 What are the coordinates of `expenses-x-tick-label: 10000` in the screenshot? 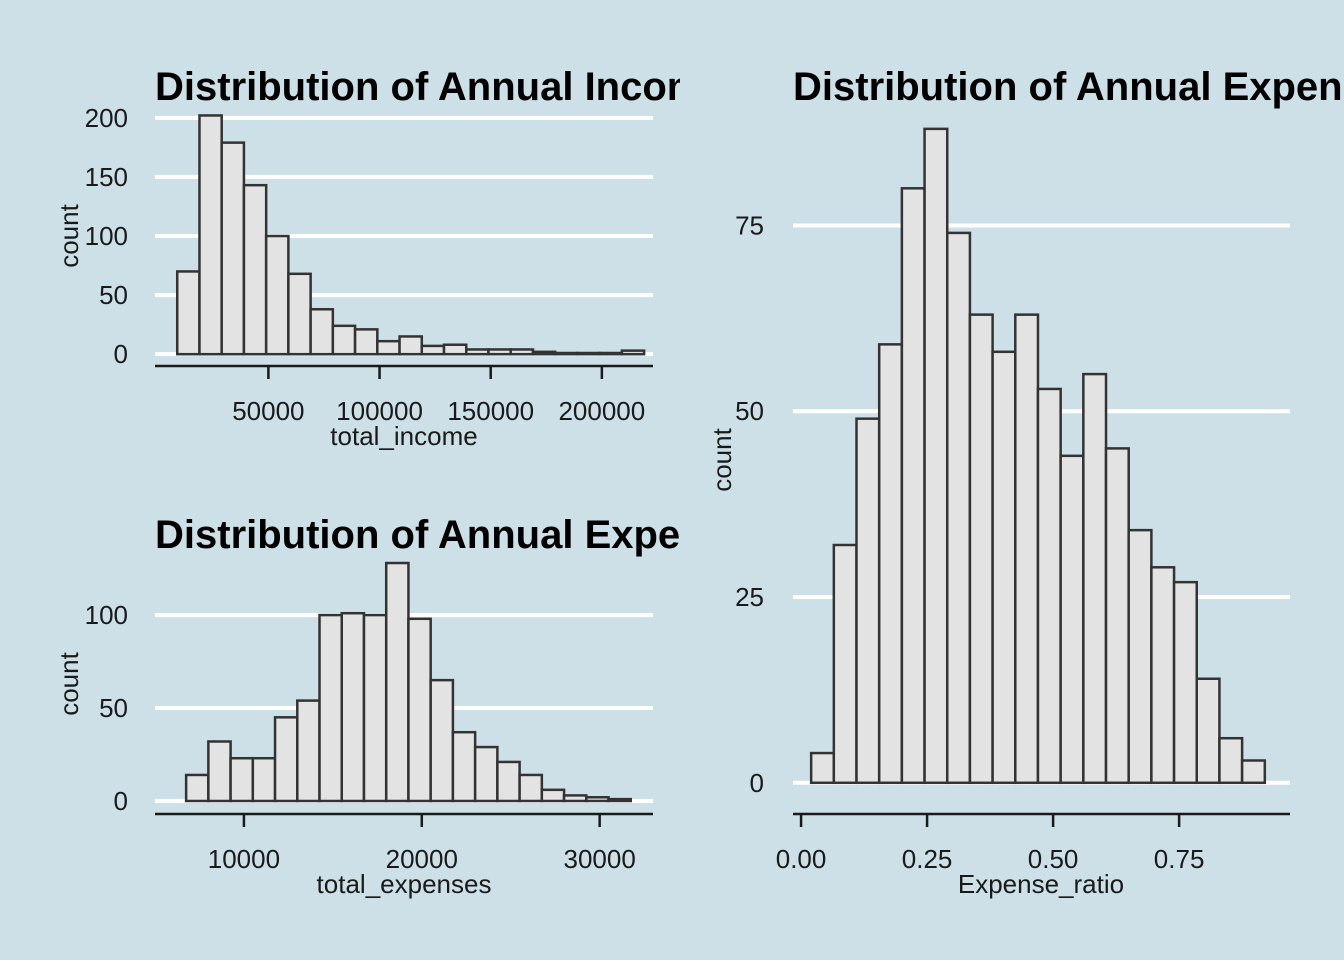 It's located at (244, 859).